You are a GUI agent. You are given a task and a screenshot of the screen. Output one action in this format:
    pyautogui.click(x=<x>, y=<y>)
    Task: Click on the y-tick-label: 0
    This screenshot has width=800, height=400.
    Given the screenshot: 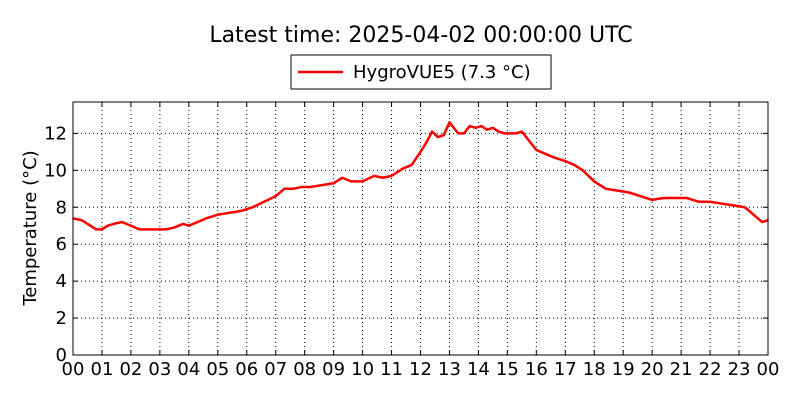 What is the action you would take?
    pyautogui.click(x=61, y=355)
    